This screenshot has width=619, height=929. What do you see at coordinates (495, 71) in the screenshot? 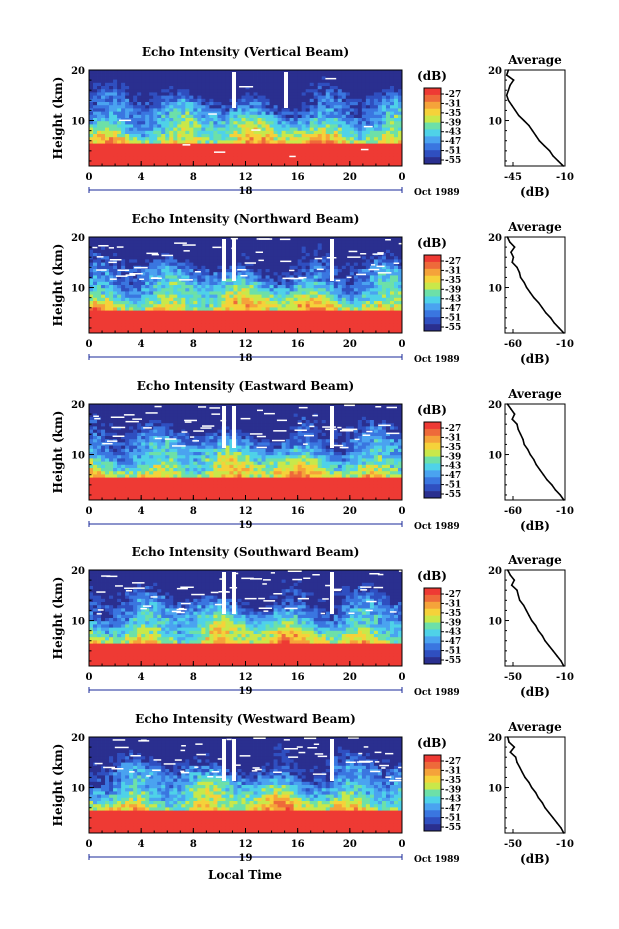
I see `avg-y-tick-label: 20` at bounding box center [495, 71].